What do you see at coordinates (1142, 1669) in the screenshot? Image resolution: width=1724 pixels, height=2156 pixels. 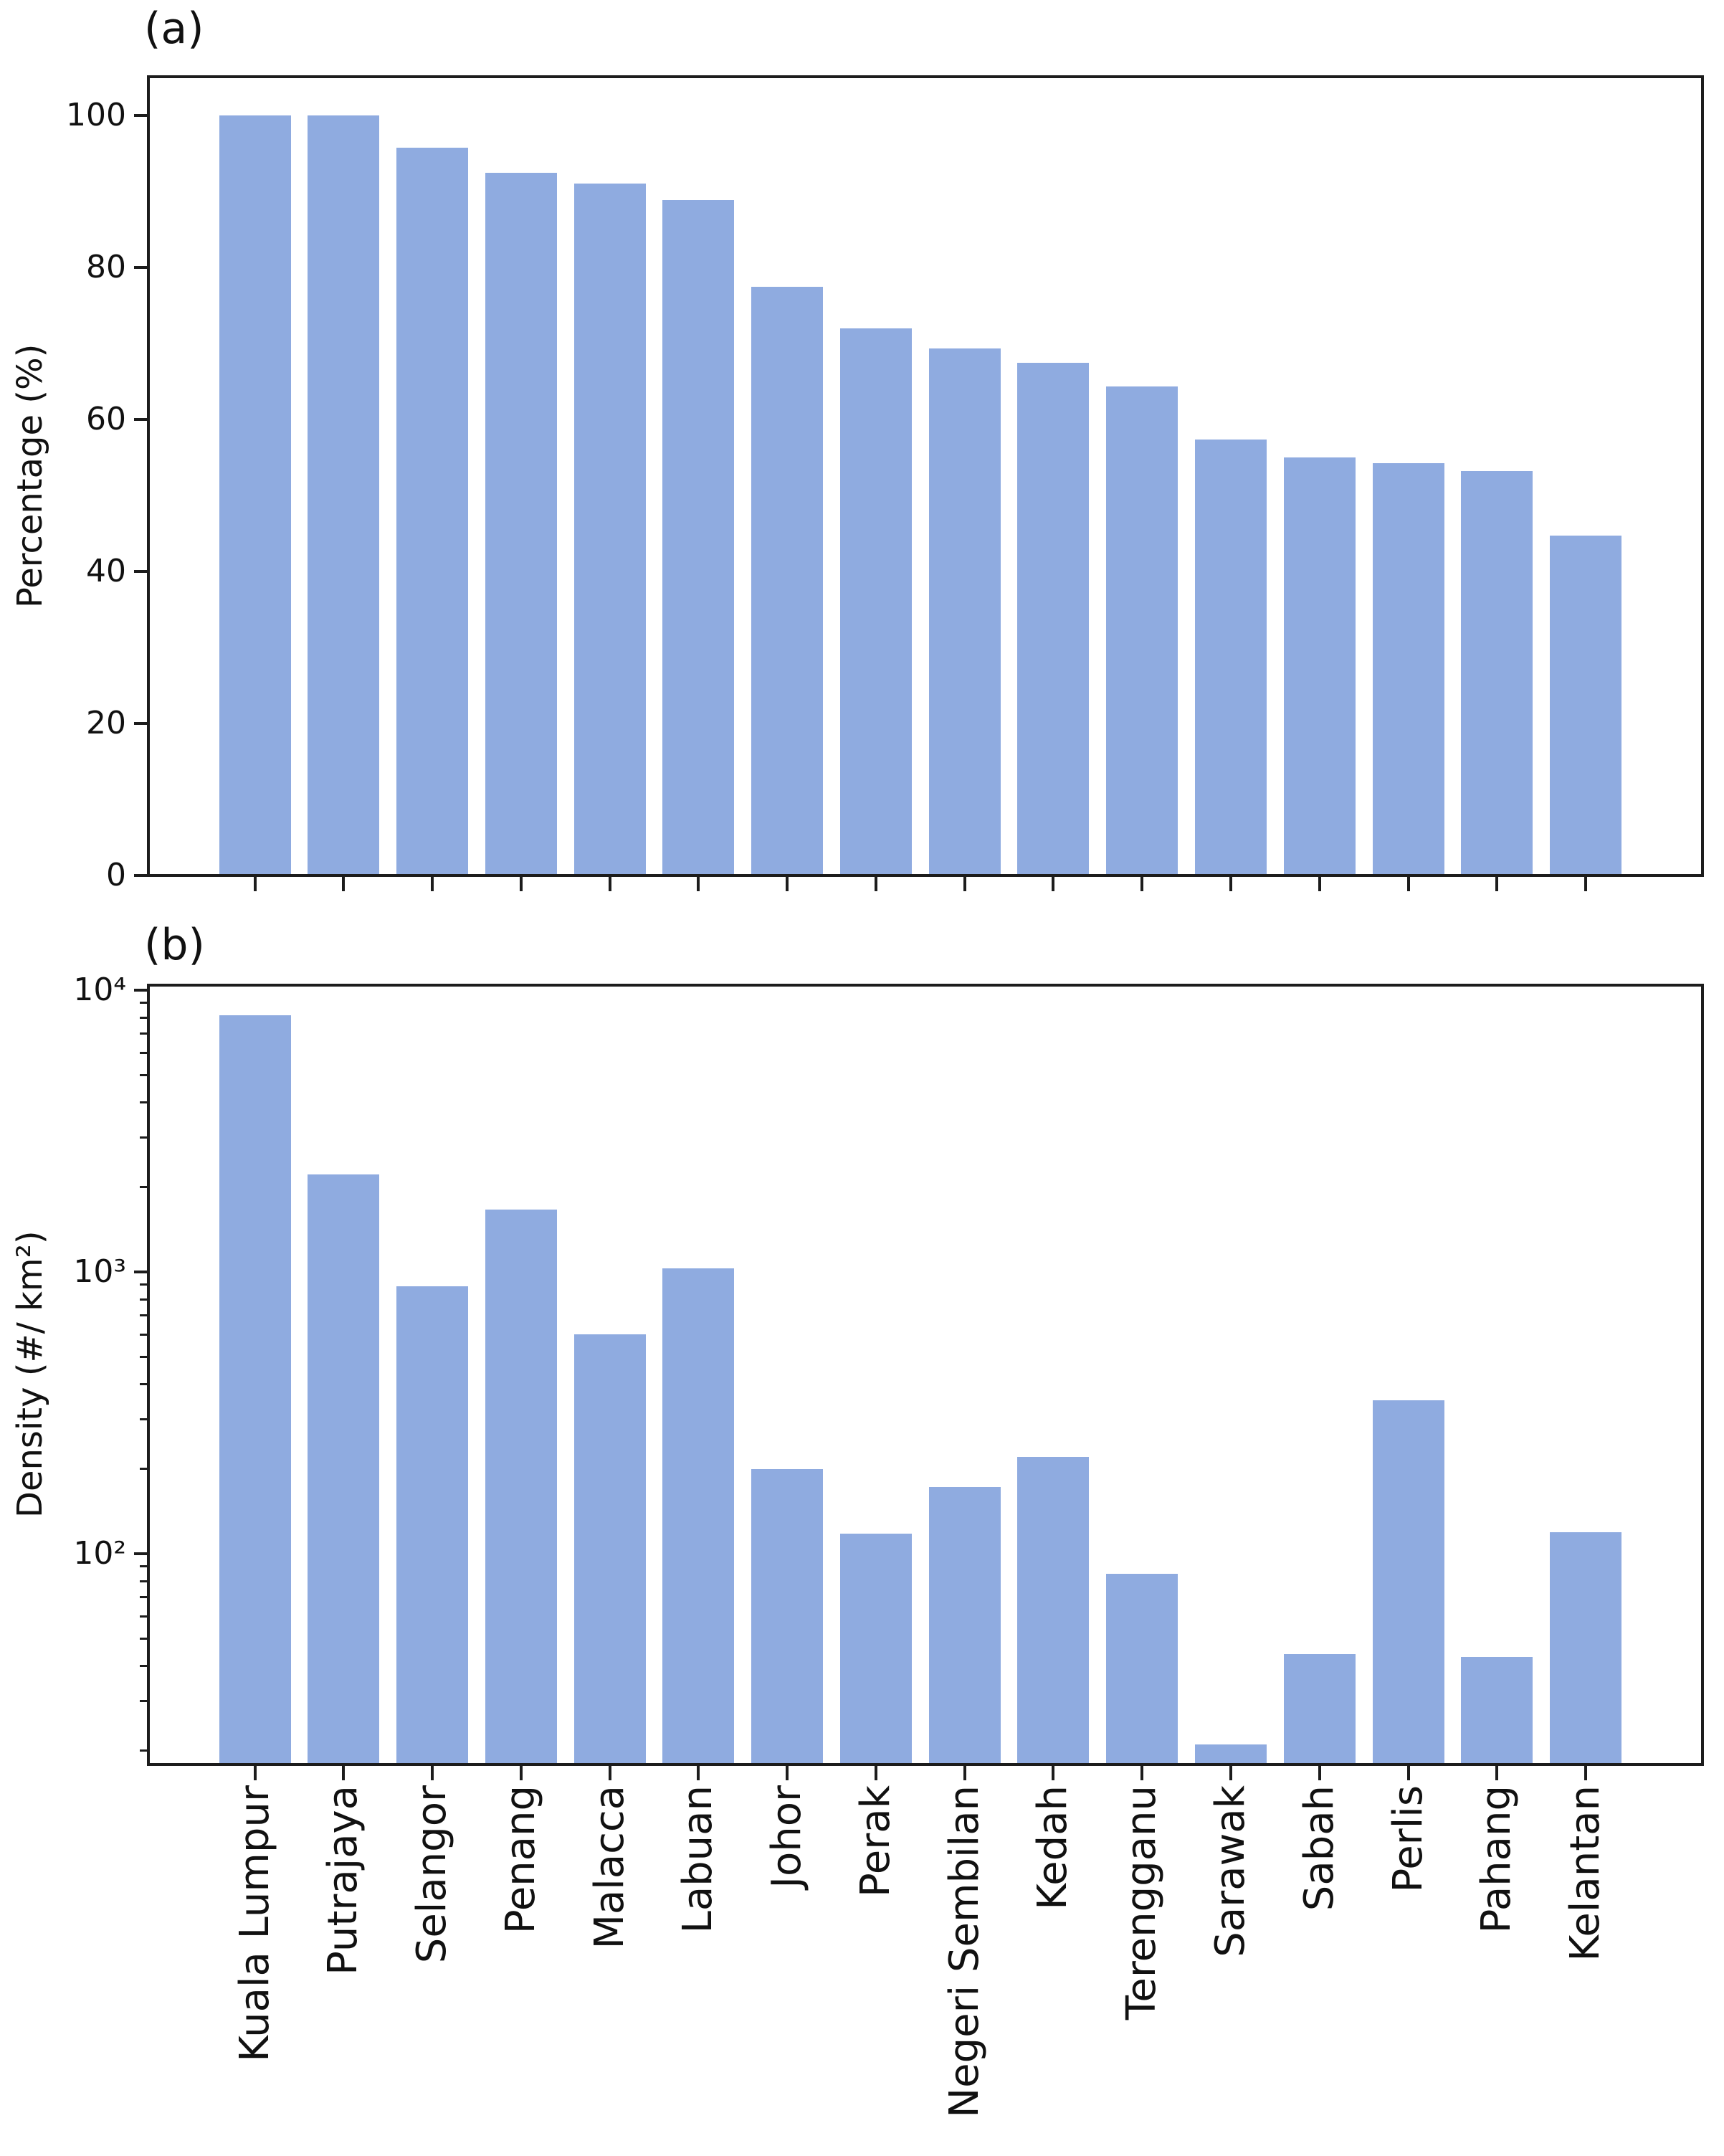 I see `bar-b-terengganu` at bounding box center [1142, 1669].